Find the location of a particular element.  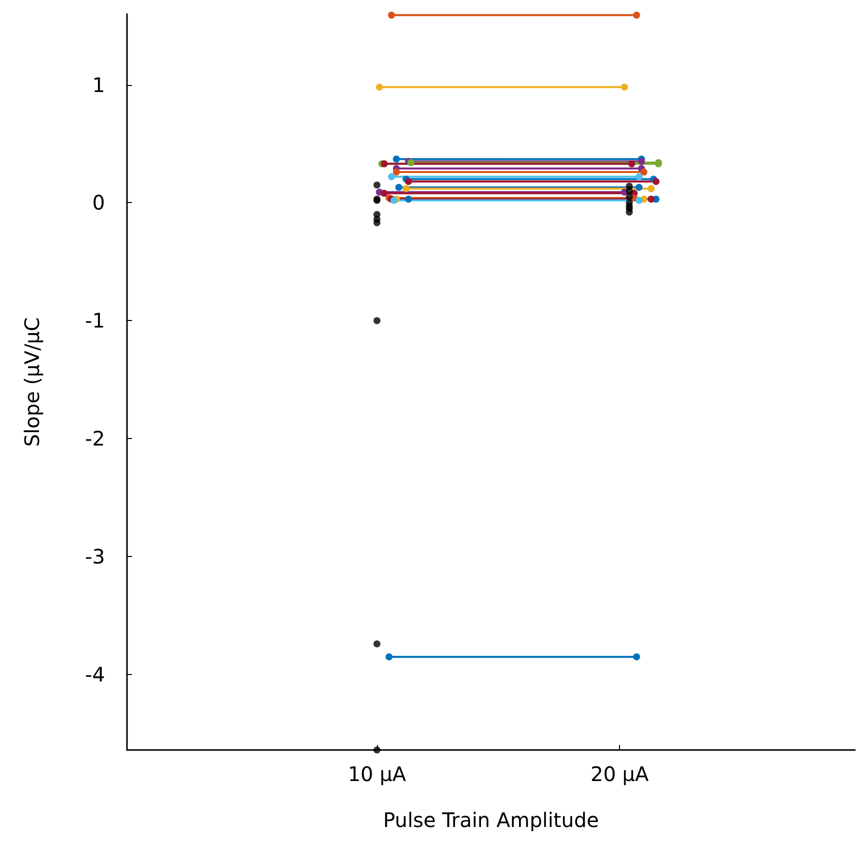

x-tick-label: 10 µA is located at coordinates (377, 774).